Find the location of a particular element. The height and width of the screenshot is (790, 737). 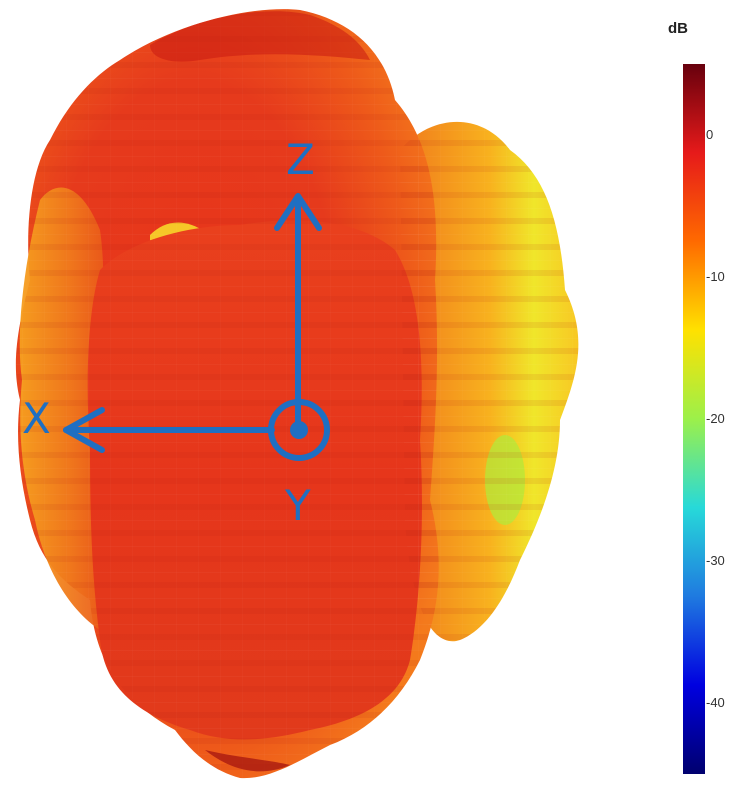

colorbar-tick-label: -30 is located at coordinates (715, 560).